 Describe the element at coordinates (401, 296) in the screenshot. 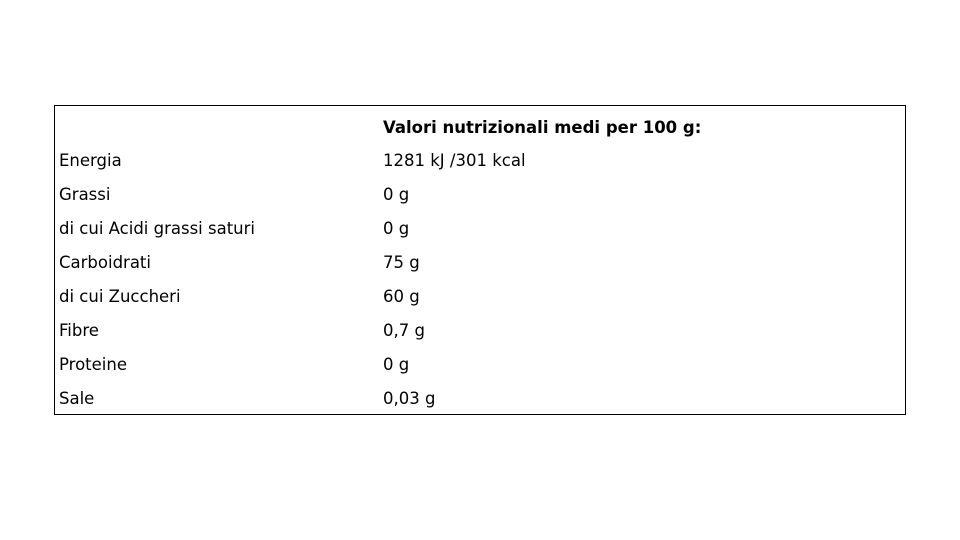

I see `nutrient-value: 60 g` at that location.